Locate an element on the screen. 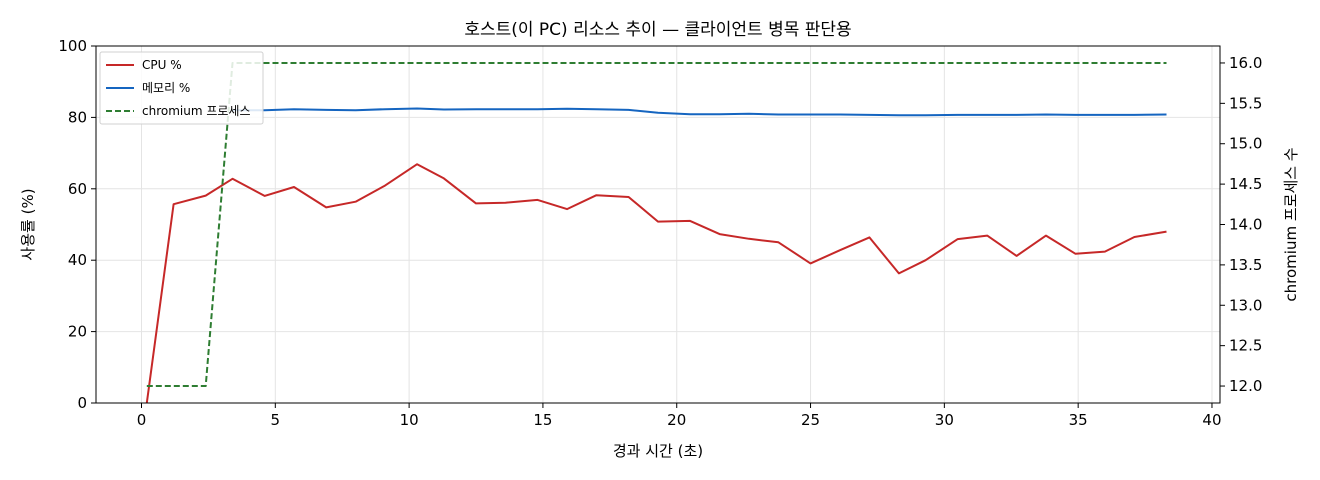  legend-label-memory: 메모리 % is located at coordinates (166, 88).